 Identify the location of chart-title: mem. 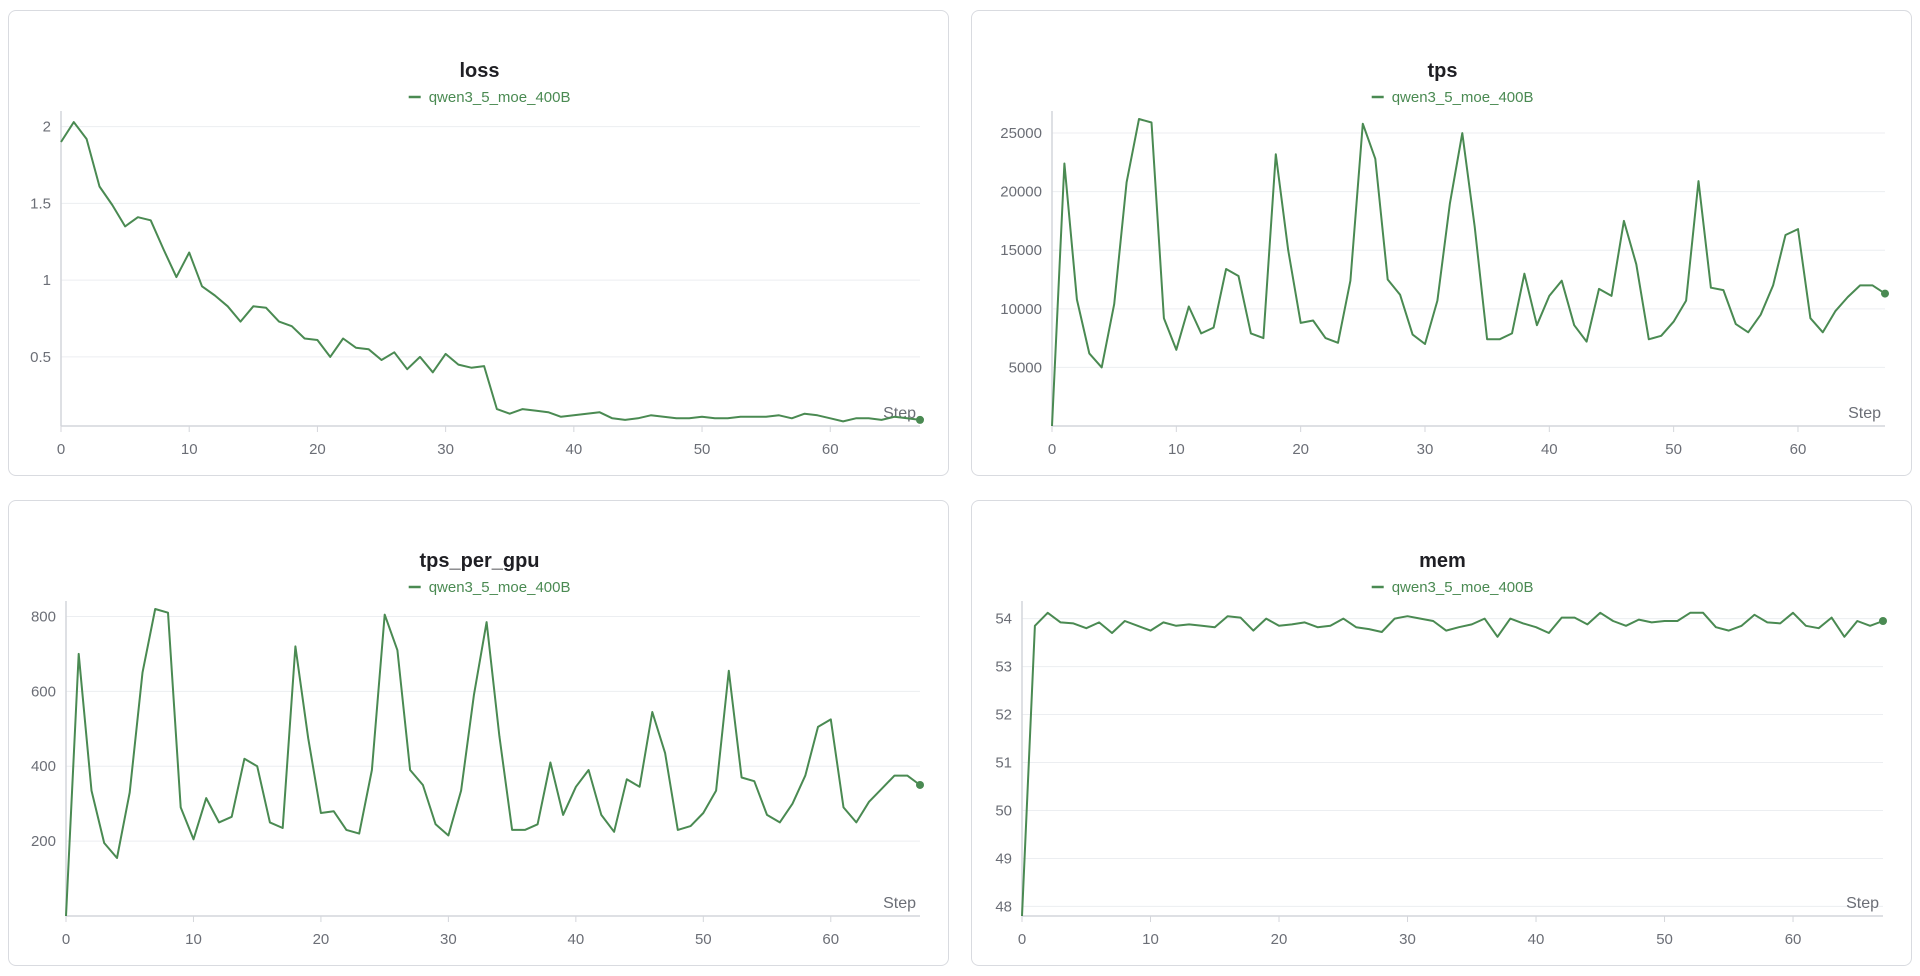
(1442, 561).